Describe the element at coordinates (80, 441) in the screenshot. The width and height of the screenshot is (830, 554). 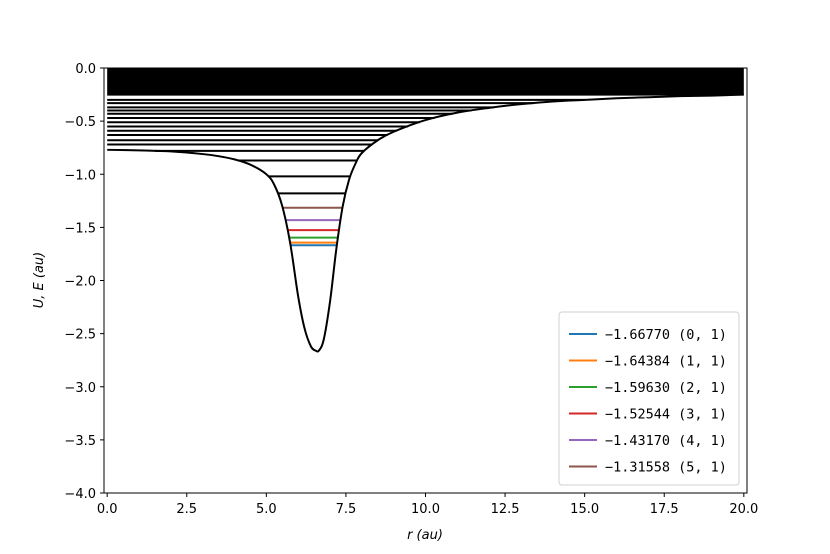
I see `y-tick-label: −3.5` at that location.